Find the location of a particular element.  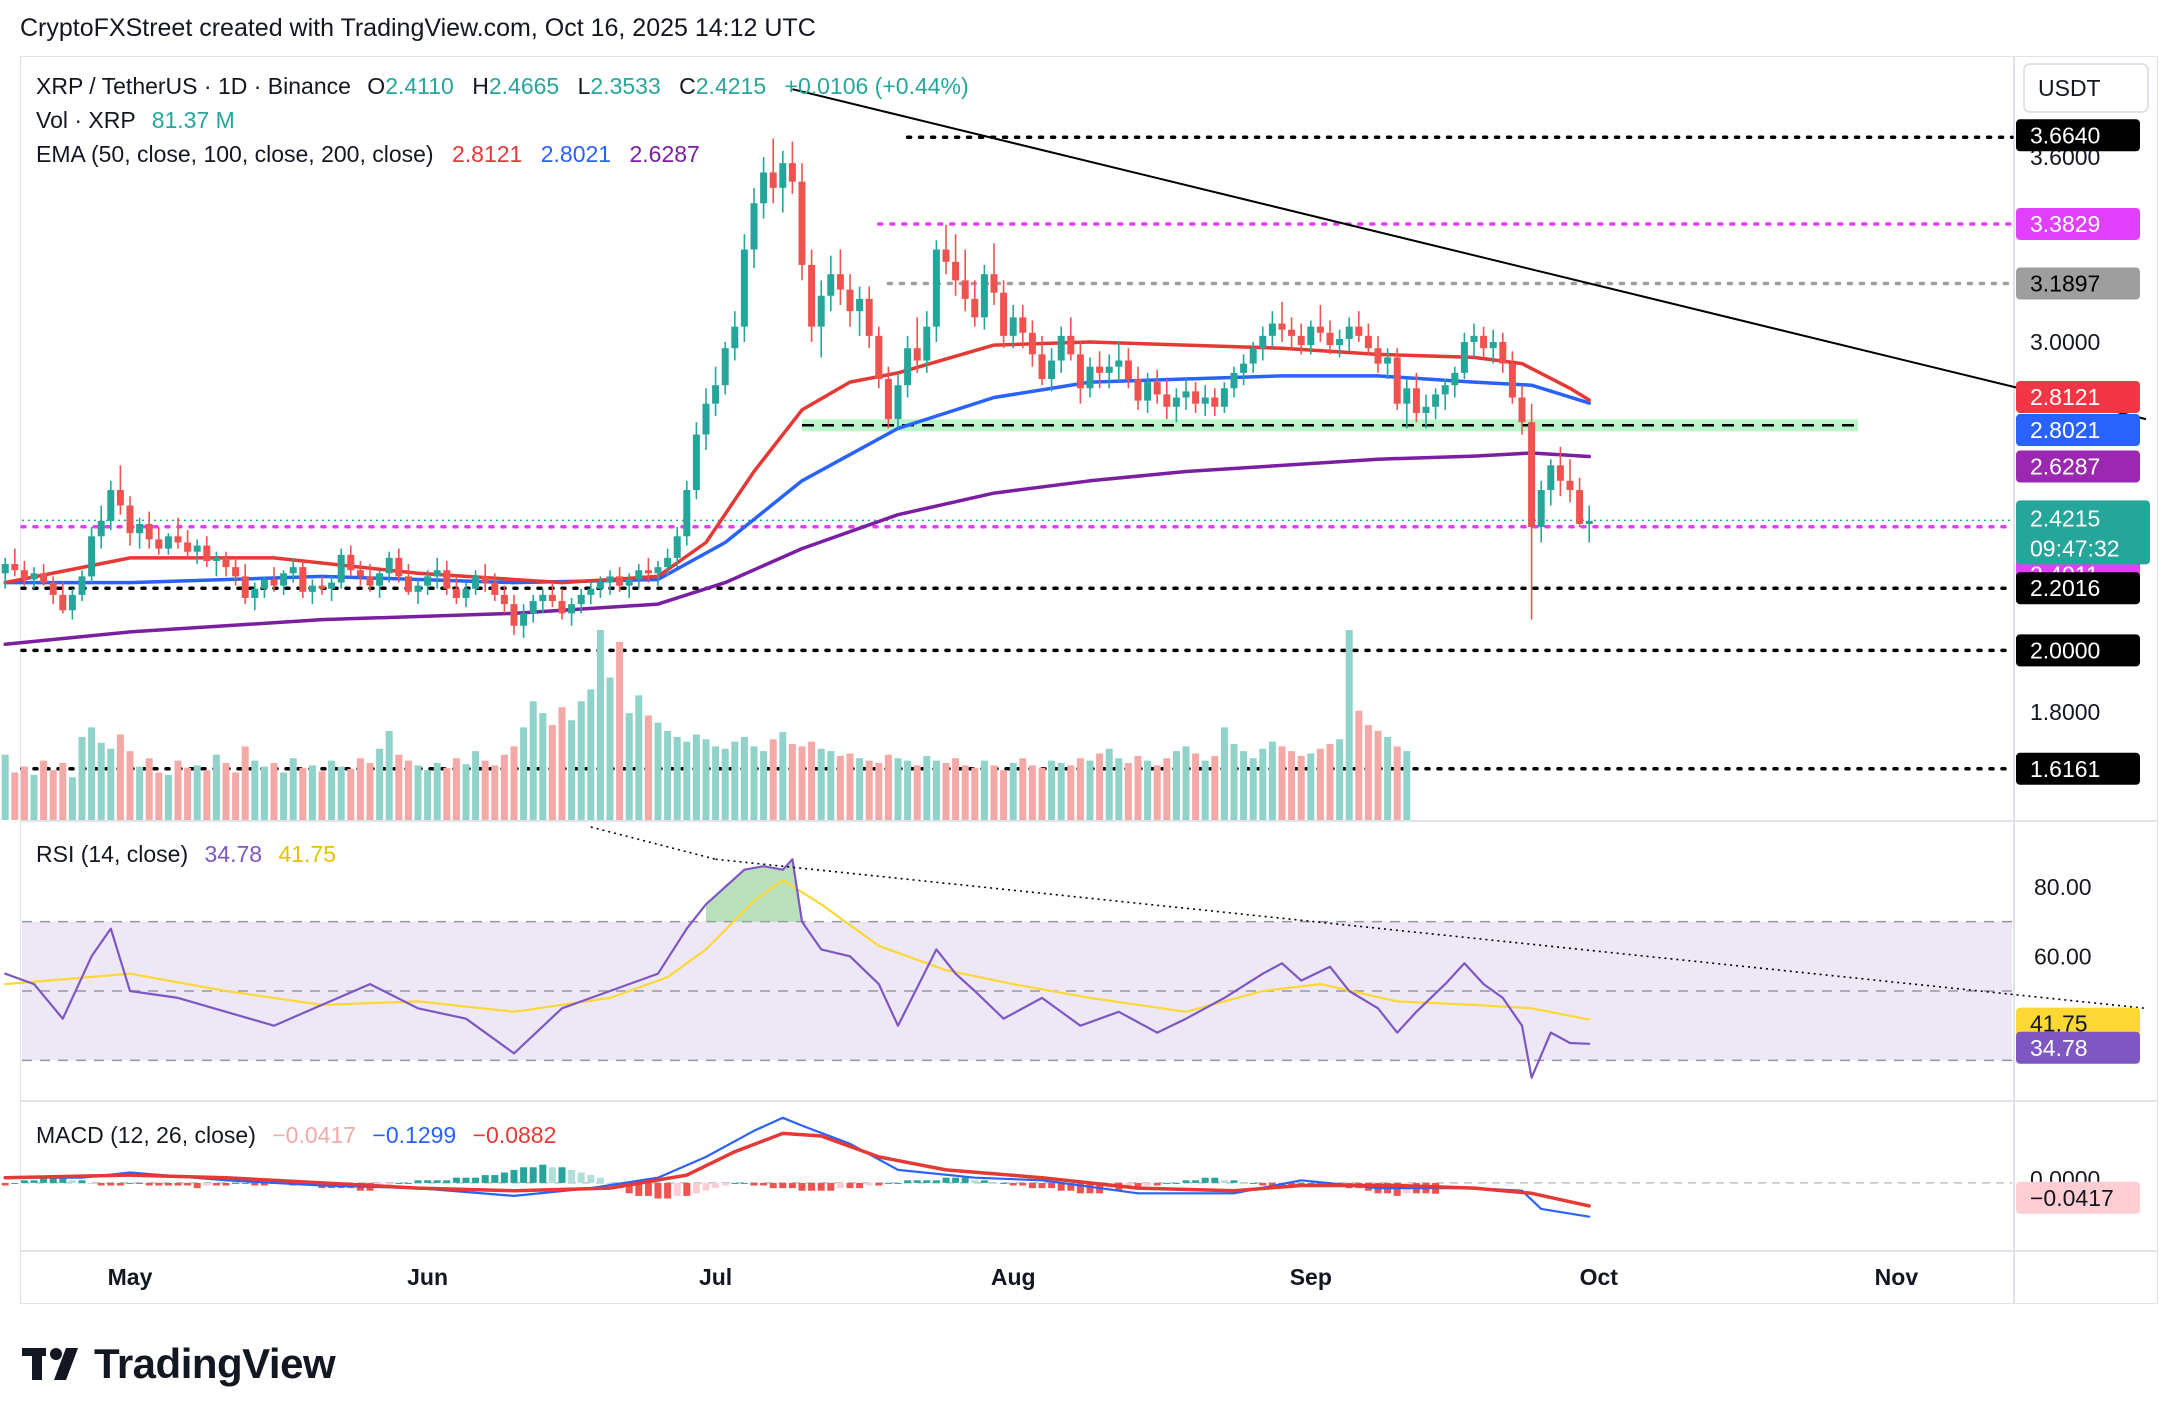

currency-box is located at coordinates (2086, 88).